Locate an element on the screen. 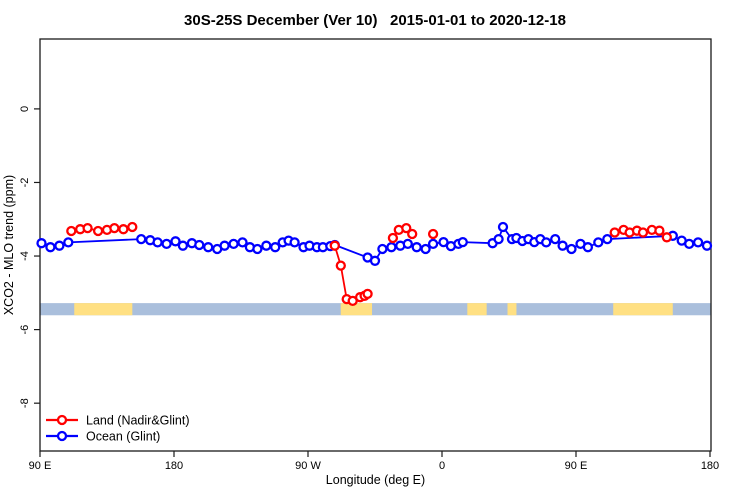  series-ocean is located at coordinates (374, 243).